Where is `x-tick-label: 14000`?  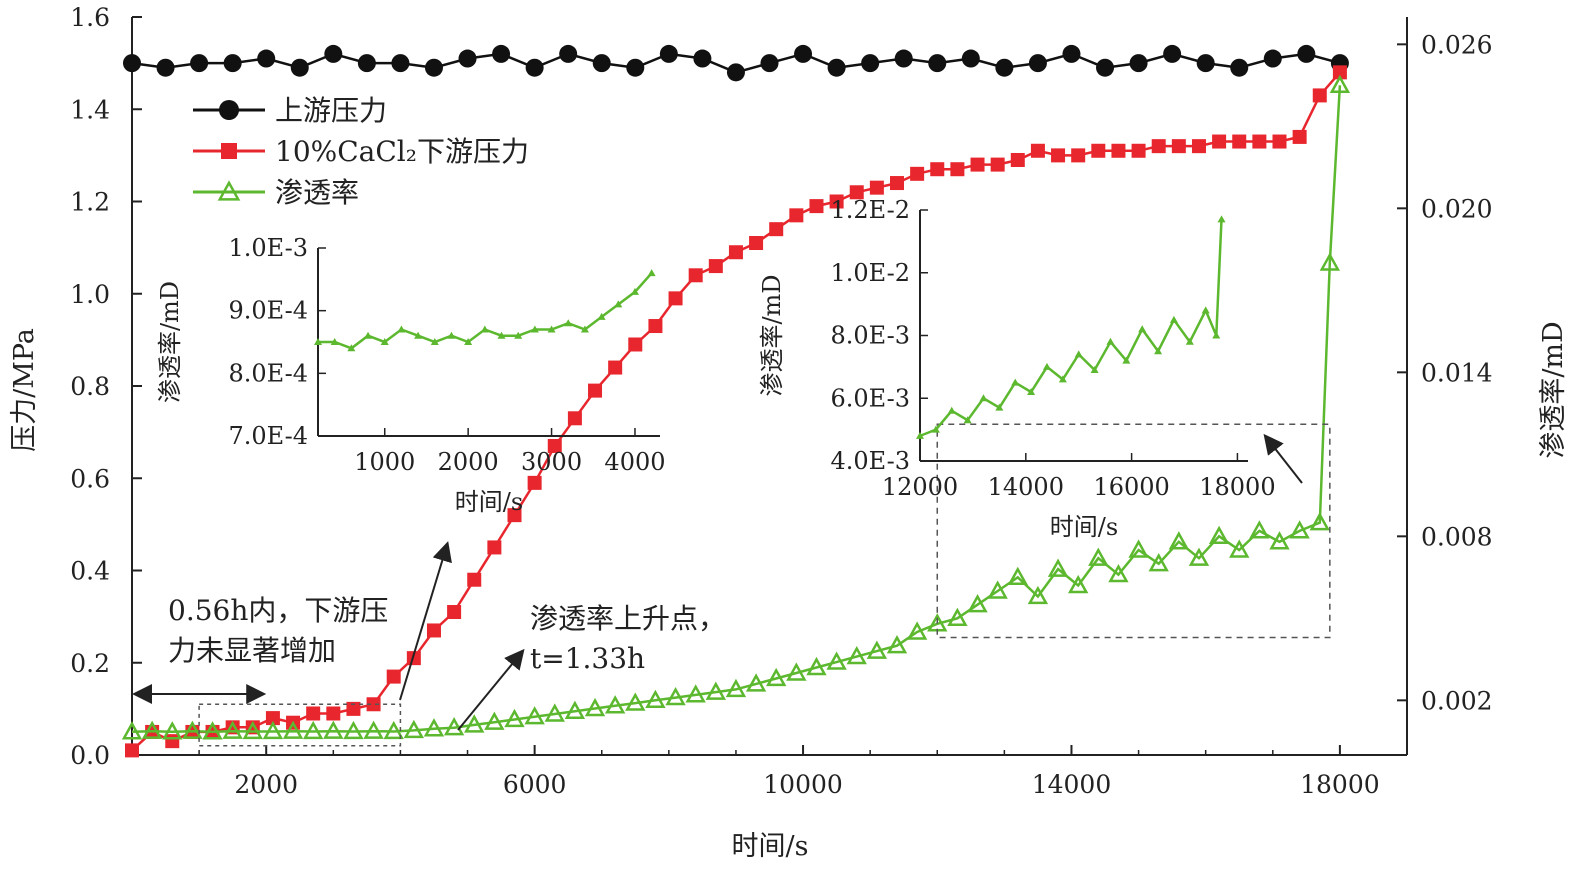
x-tick-label: 14000 is located at coordinates (1072, 784).